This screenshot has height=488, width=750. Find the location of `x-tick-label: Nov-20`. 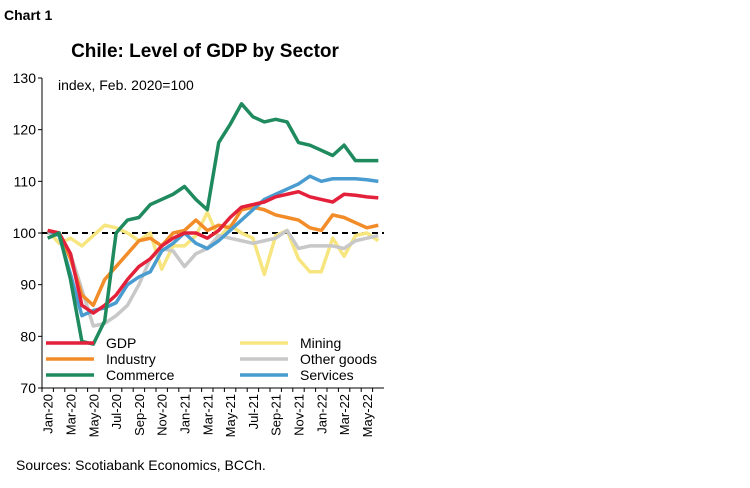

x-tick-label: Nov-20 is located at coordinates (162, 415).